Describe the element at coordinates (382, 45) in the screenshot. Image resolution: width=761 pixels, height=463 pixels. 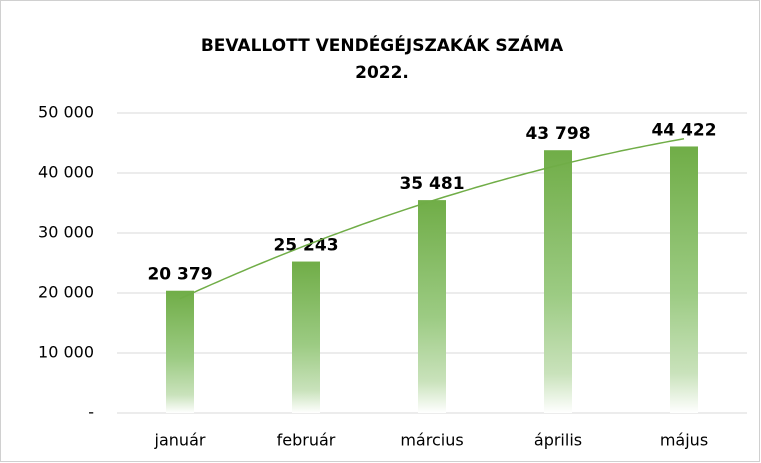
I see `chart-title: BEVALLOTT VENDÉGÉJSZAKÁK SZÁMA` at that location.